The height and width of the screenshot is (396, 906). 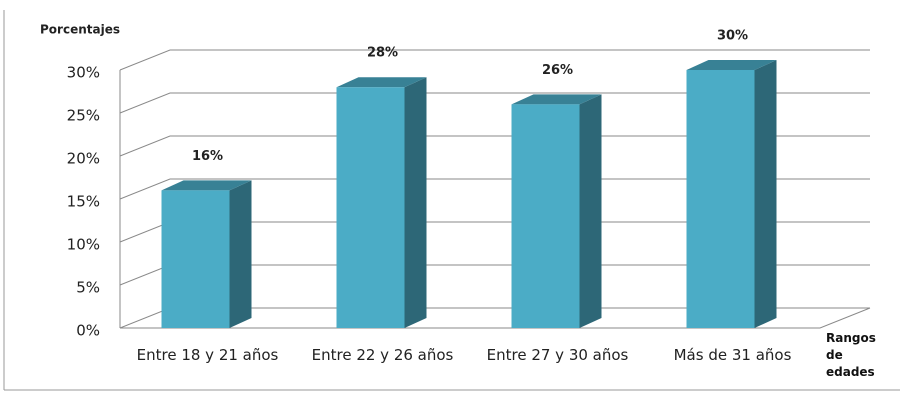 What do you see at coordinates (83, 73) in the screenshot?
I see `y-tick-label: 30%` at bounding box center [83, 73].